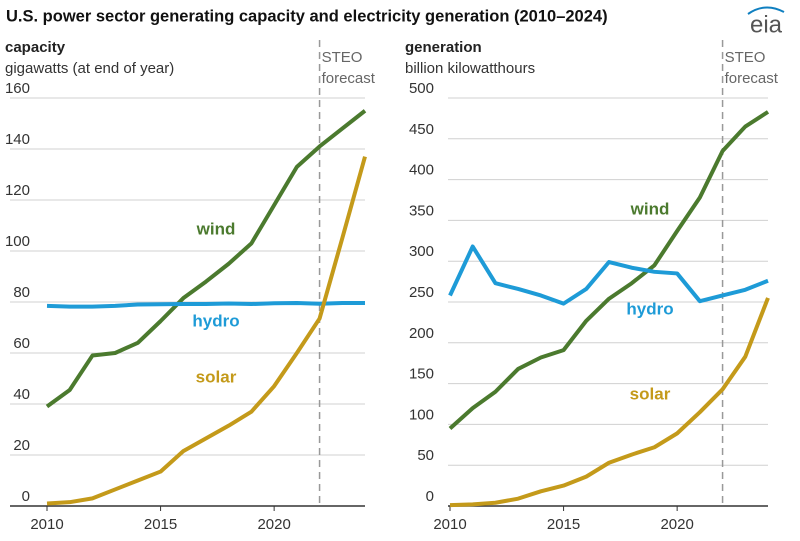 This screenshot has height=541, width=800. What do you see at coordinates (766, 24) in the screenshot?
I see `logo: eia` at bounding box center [766, 24].